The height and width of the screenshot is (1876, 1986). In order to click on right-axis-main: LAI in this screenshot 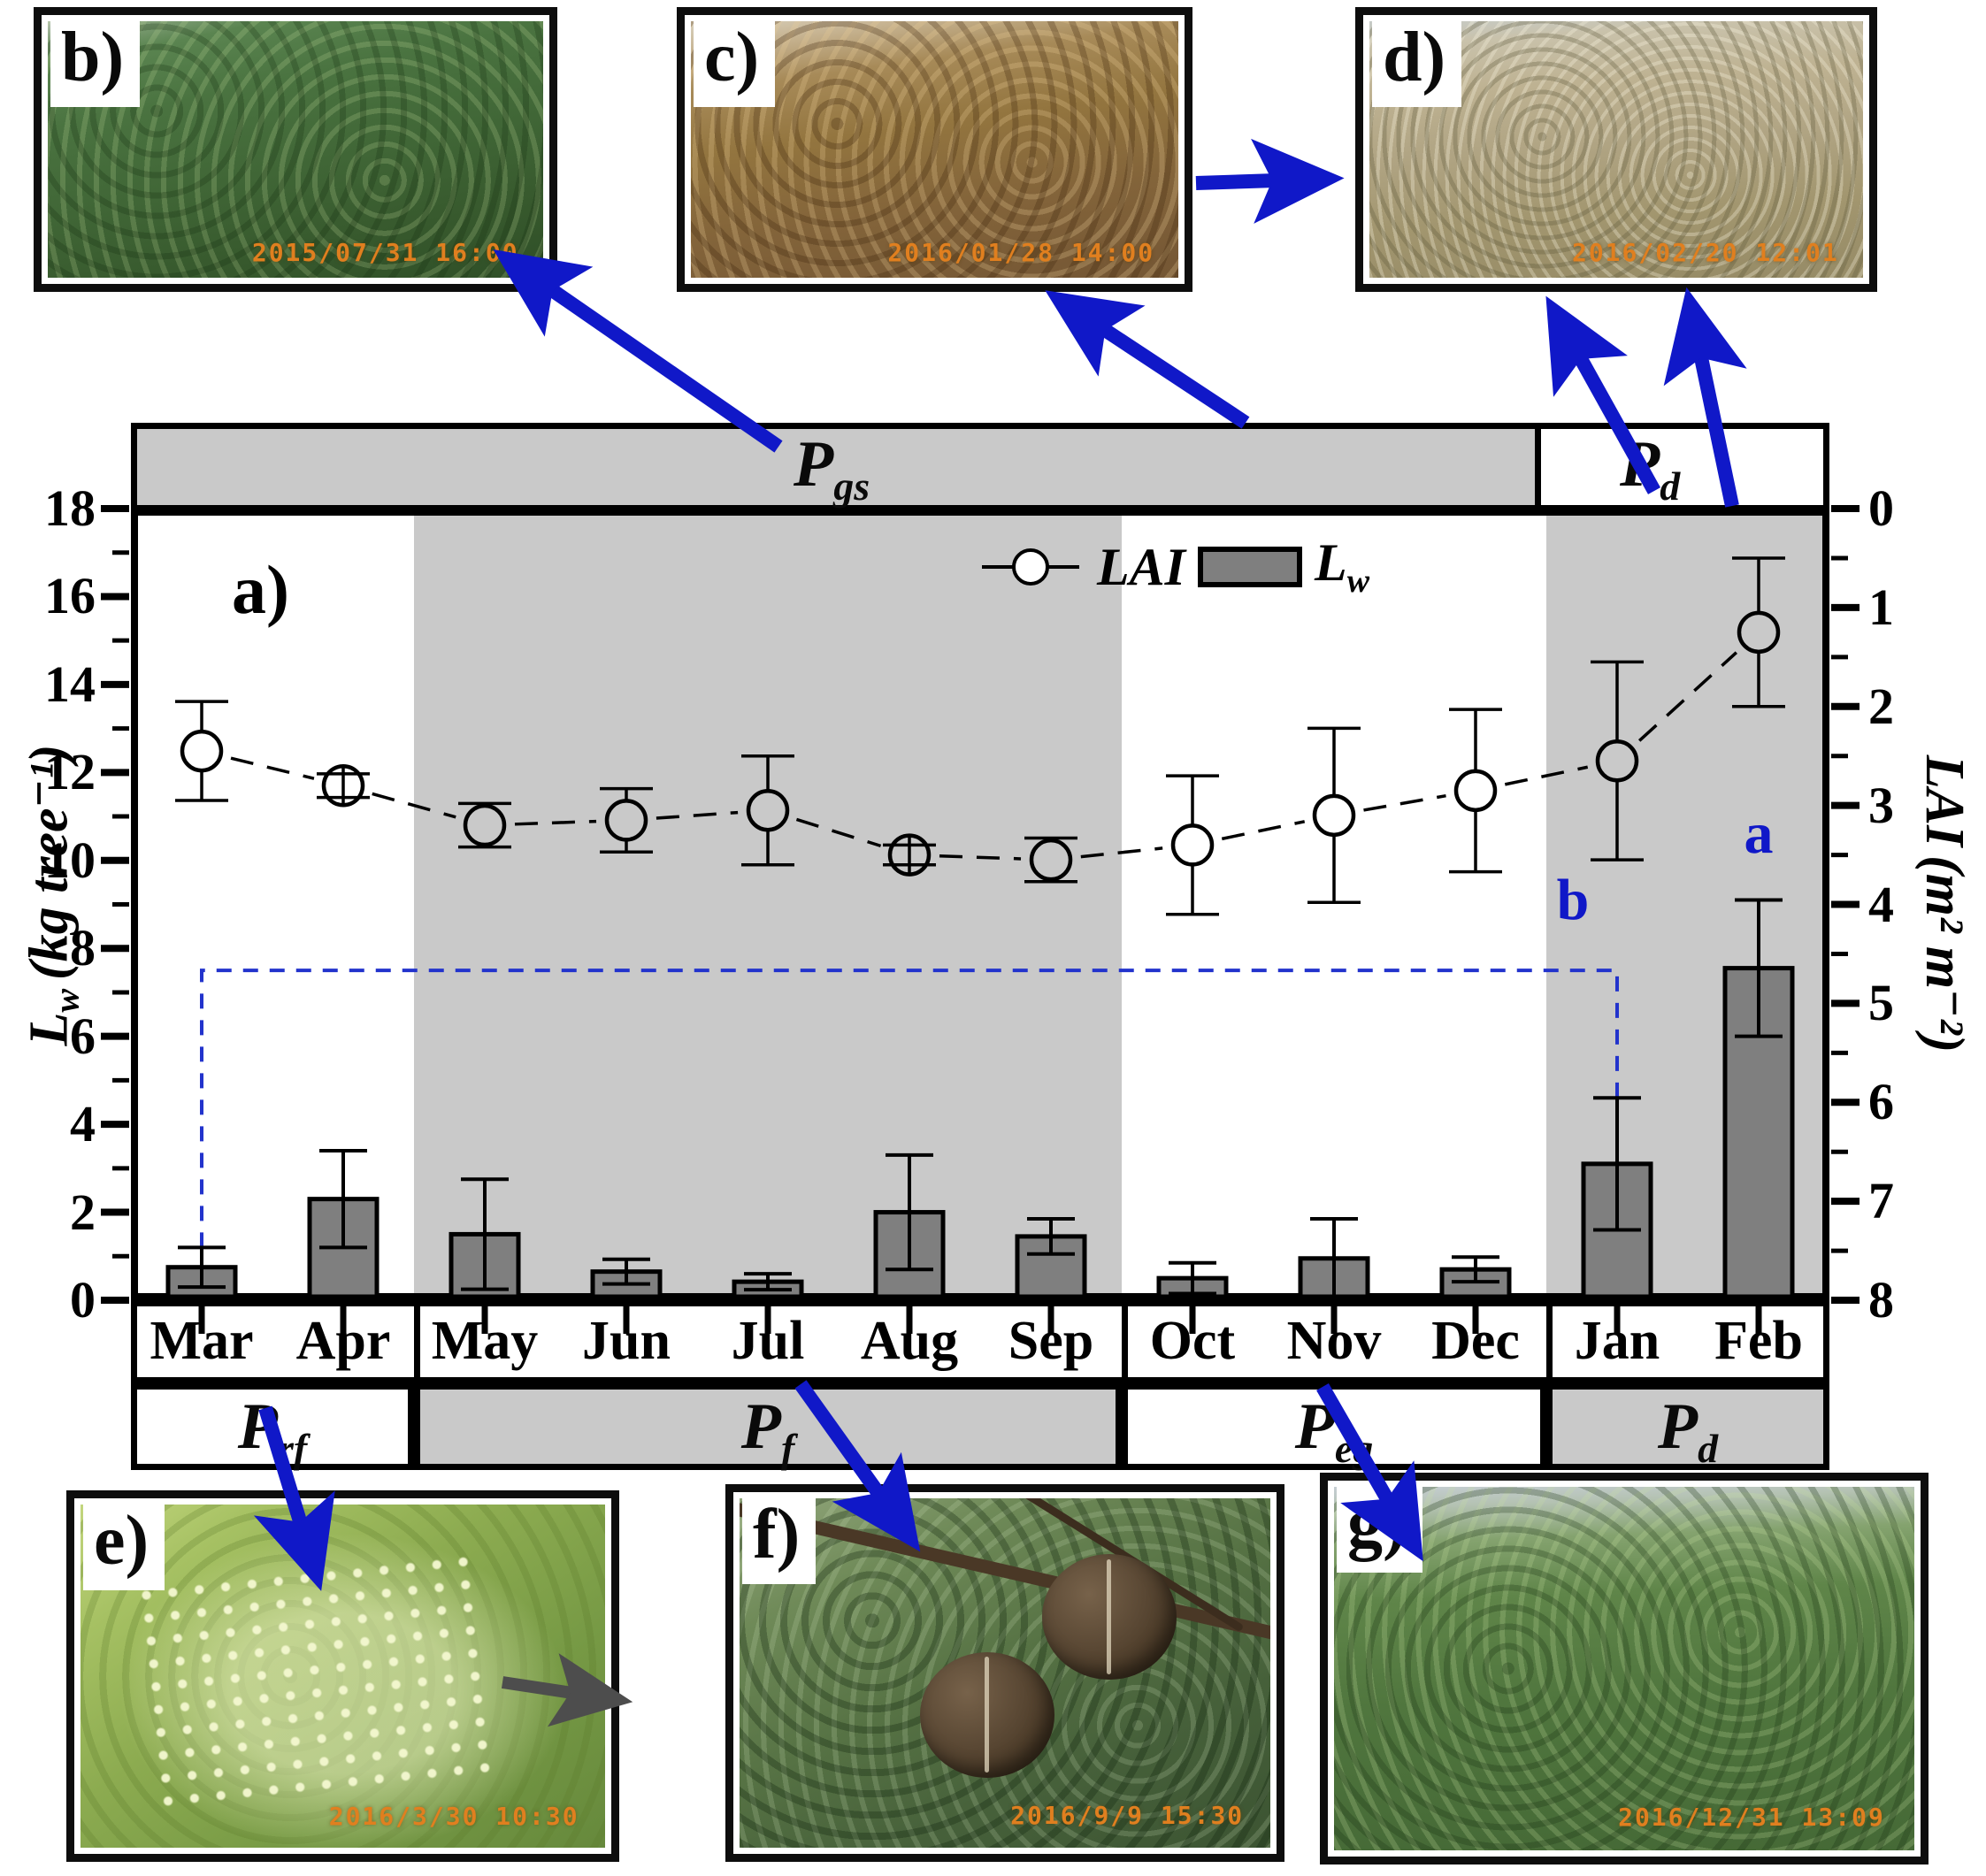, I will do `click(1944, 801)`.